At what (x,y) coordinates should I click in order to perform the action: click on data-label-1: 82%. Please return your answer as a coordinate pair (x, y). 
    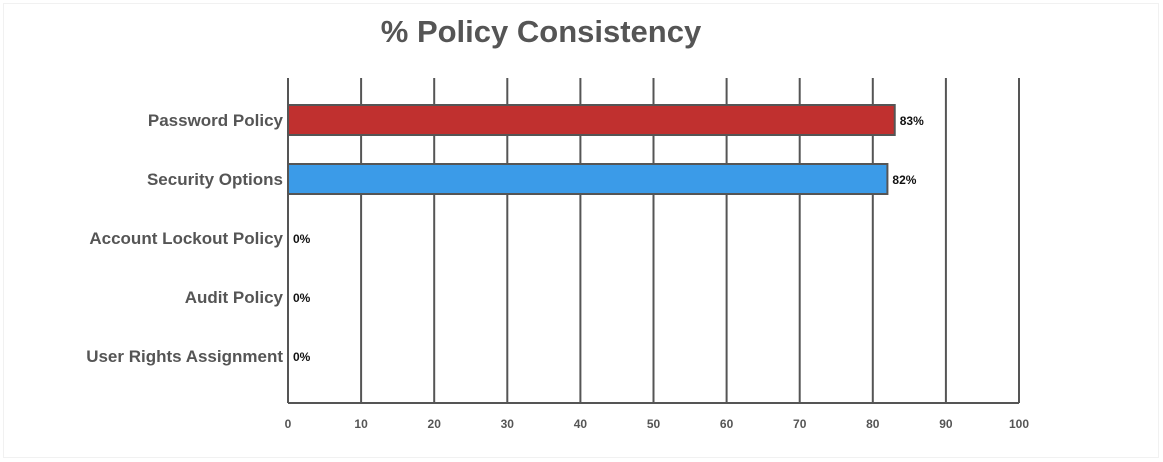
    Looking at the image, I should click on (904, 180).